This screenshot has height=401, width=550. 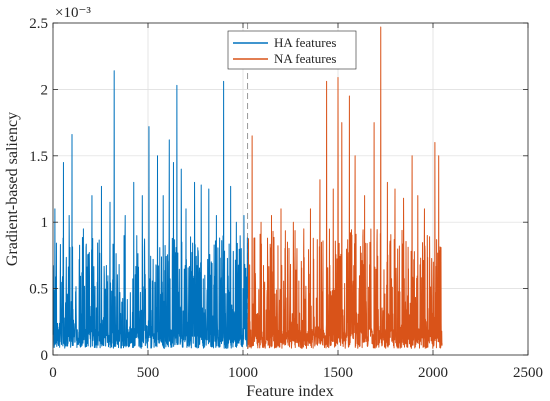 I want to click on legend: HA features NA features, so click(x=292, y=50).